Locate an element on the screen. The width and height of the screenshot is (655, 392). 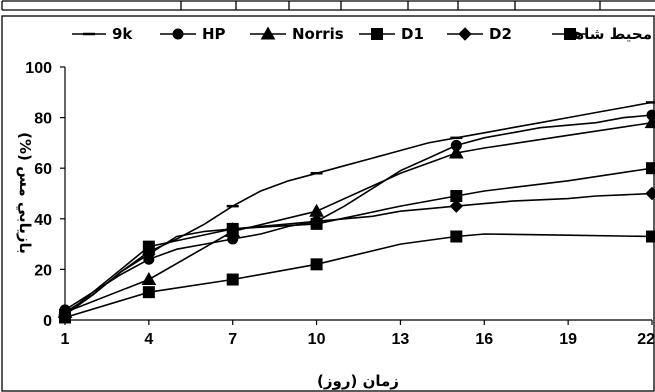
legend-item-norris-point-sym is located at coordinates (268, 33).